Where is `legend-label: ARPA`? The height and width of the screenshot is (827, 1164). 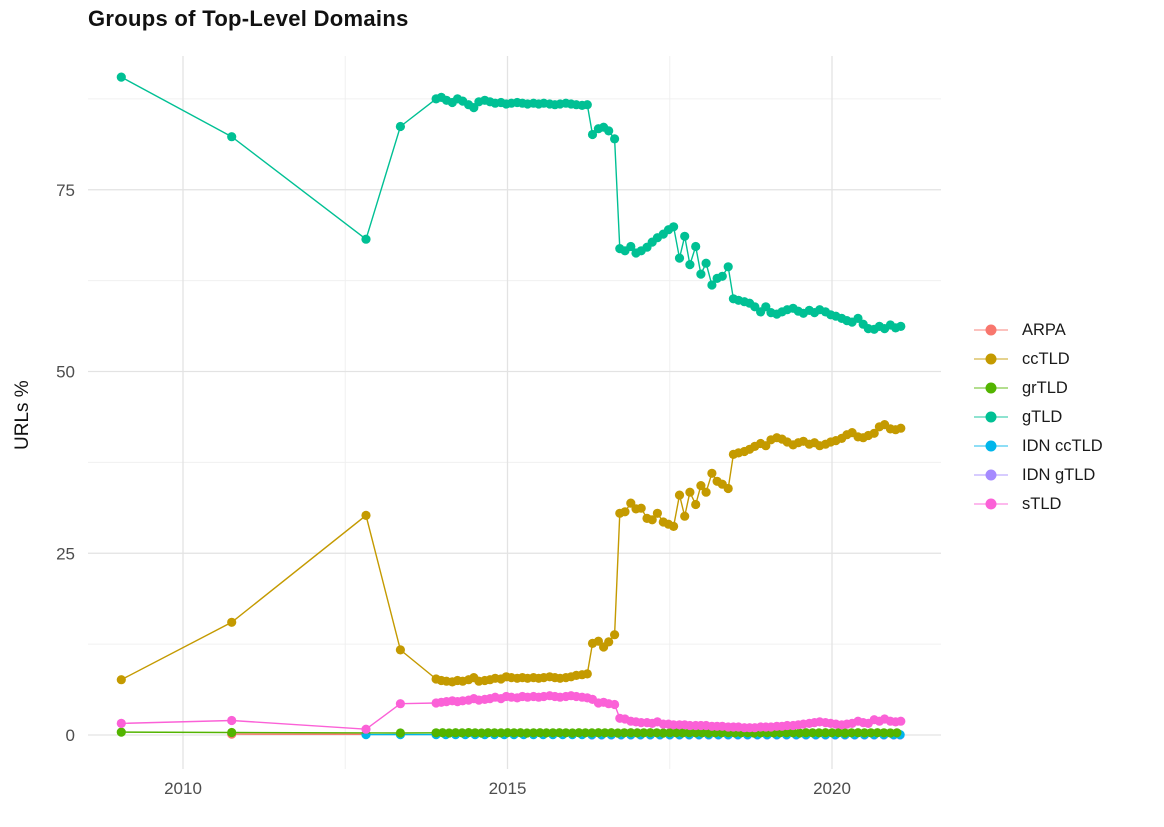 legend-label: ARPA is located at coordinates (1044, 329).